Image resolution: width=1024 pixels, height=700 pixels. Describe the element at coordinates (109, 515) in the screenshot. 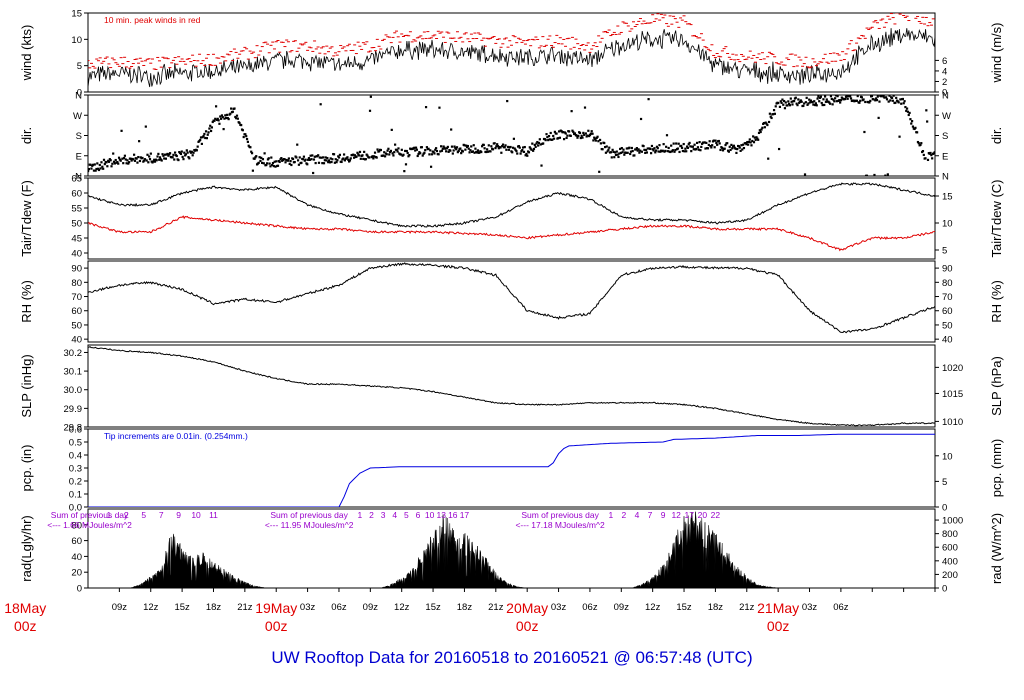

I see `hour-label: 1` at that location.